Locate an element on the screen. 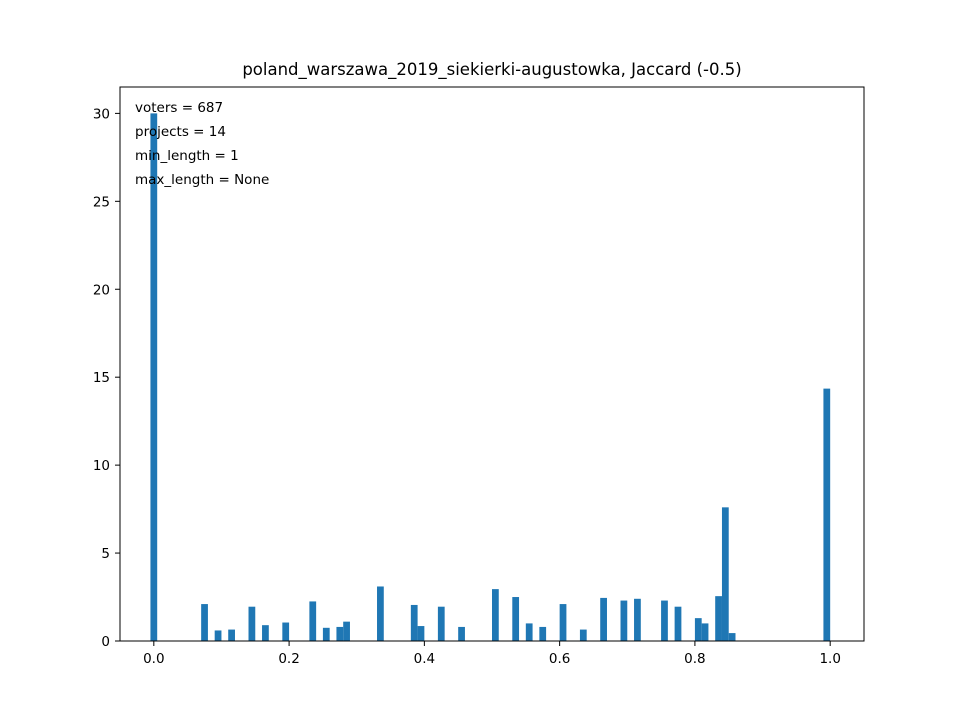  y-tick-label: 30 is located at coordinates (101, 114).